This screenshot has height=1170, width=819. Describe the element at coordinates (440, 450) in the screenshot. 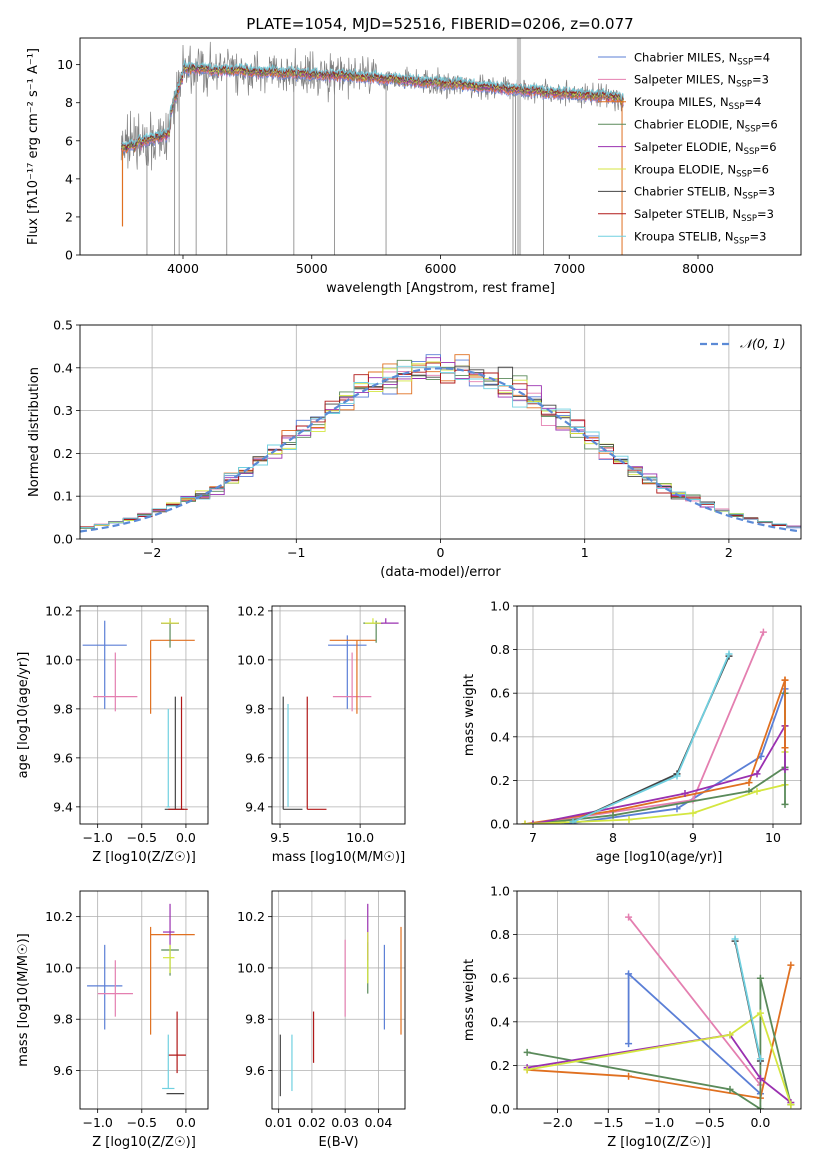

I see `normal-distribution-curve` at that location.